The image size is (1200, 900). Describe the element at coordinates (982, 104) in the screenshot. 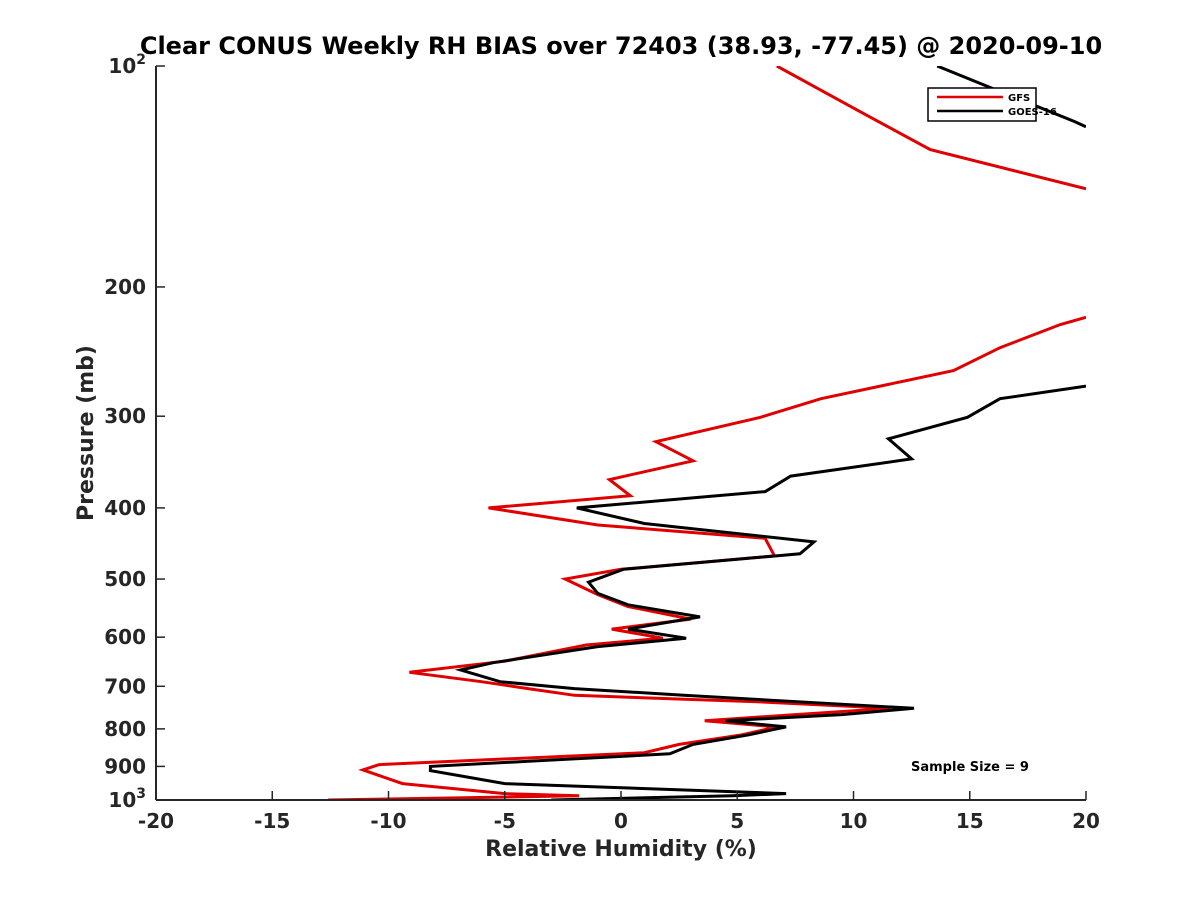

I see `legend-box` at that location.